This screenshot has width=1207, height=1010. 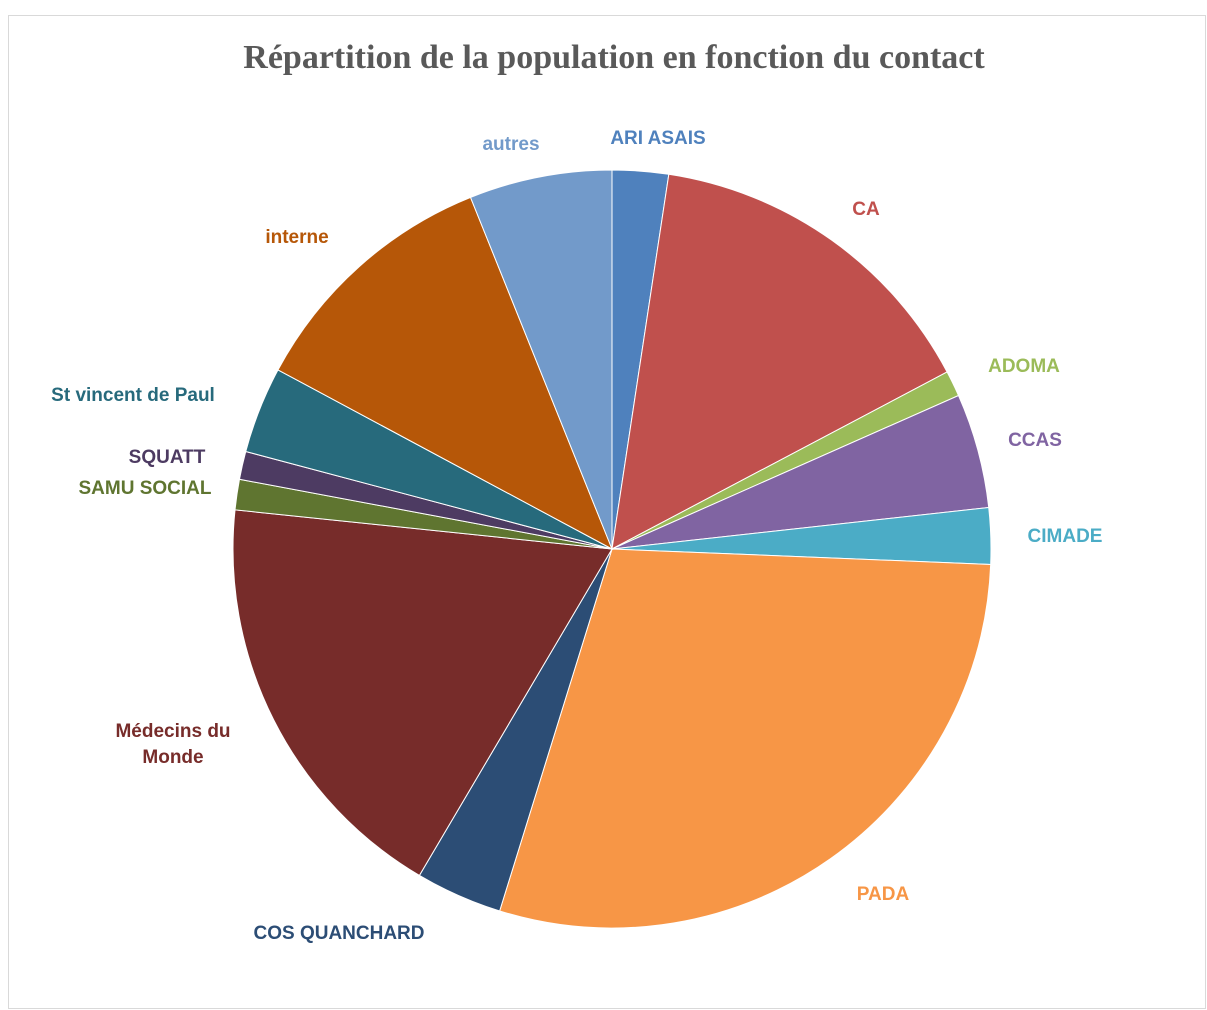 What do you see at coordinates (658, 138) in the screenshot?
I see `slice-label: ARI ASAIS` at bounding box center [658, 138].